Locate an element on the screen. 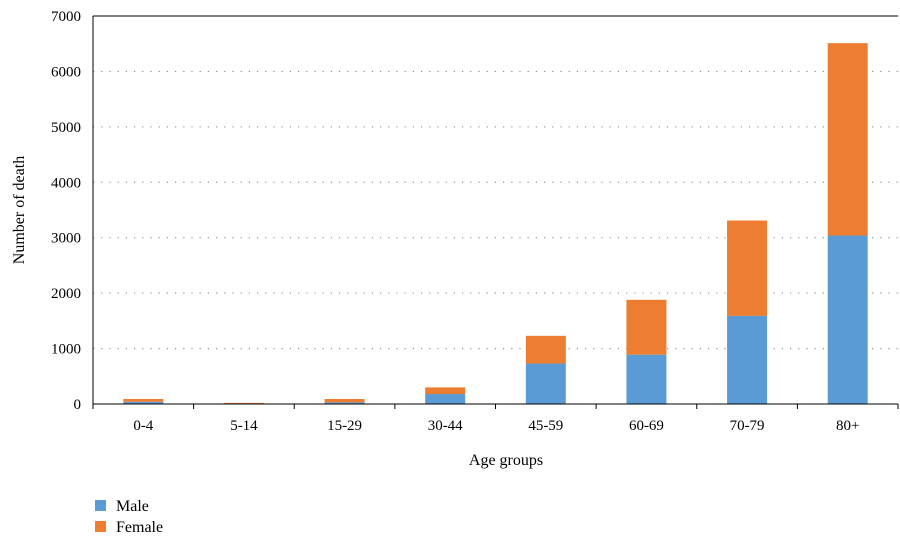  x-tick-label-45-59: 45-59 is located at coordinates (545, 426).